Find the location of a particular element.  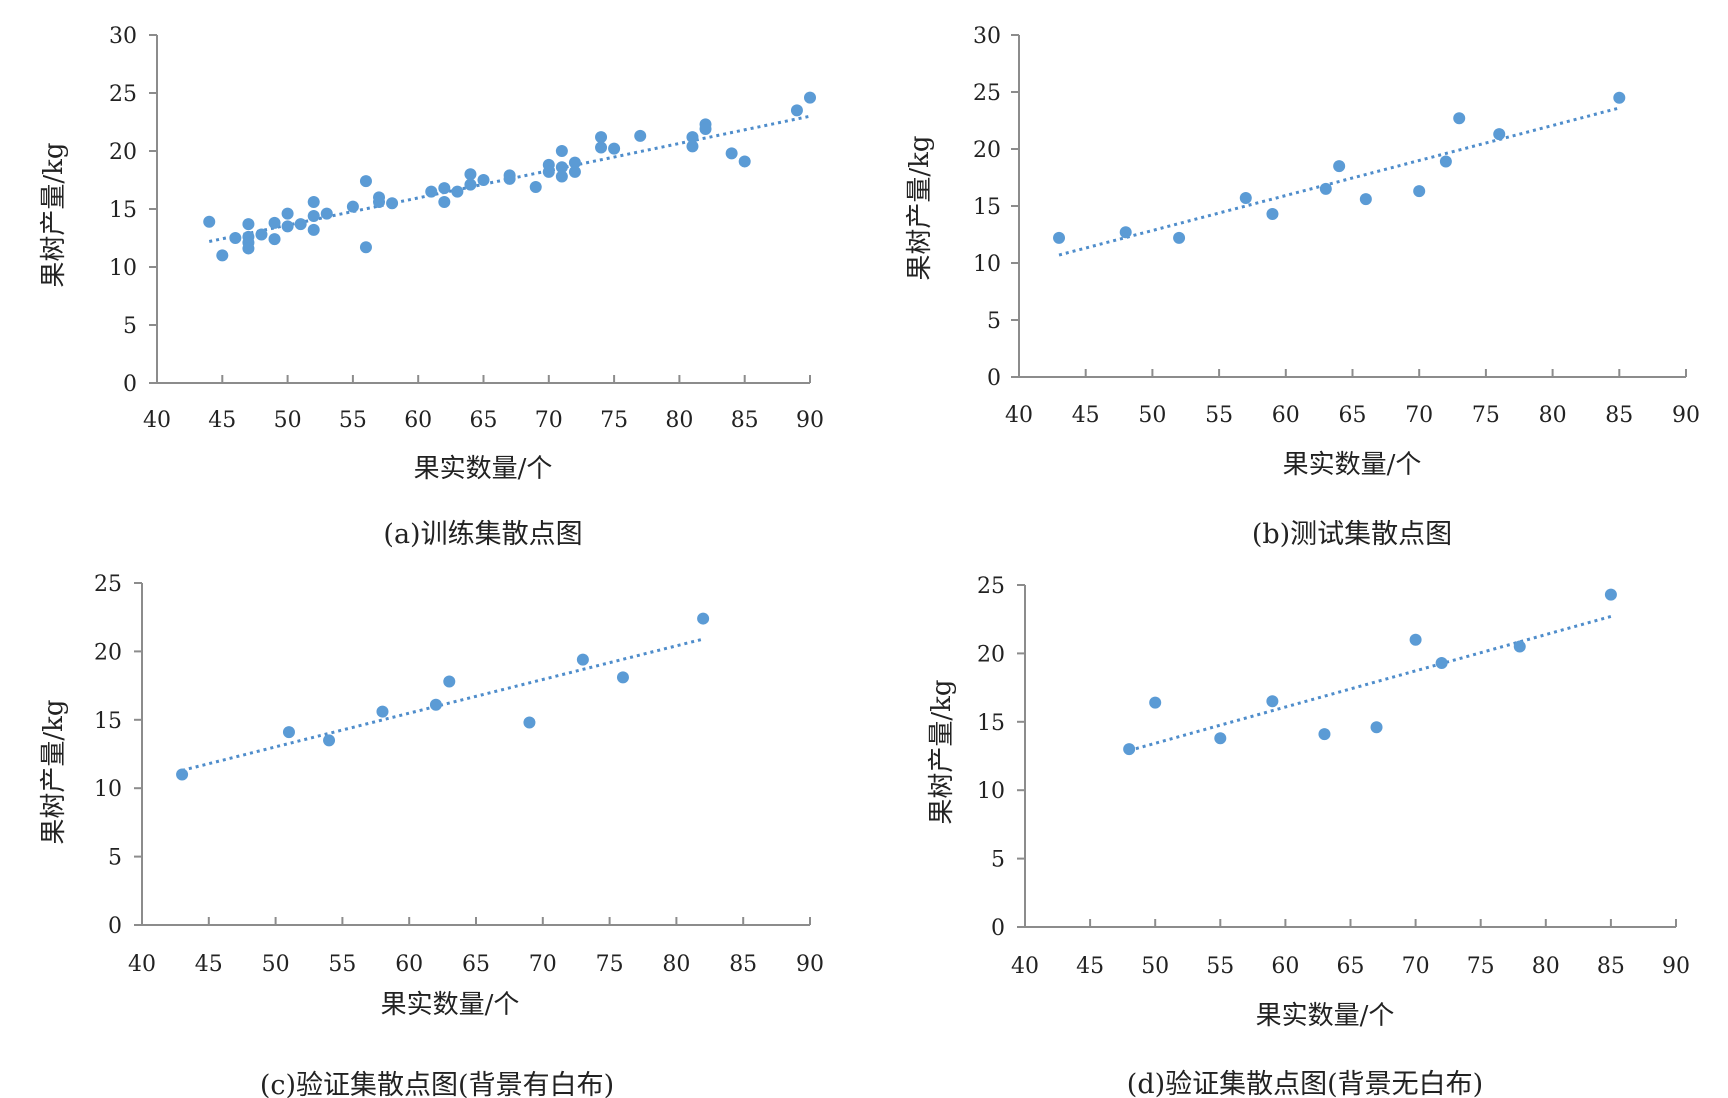

x-axis-title: 果实数量/个 is located at coordinates (1352, 465).